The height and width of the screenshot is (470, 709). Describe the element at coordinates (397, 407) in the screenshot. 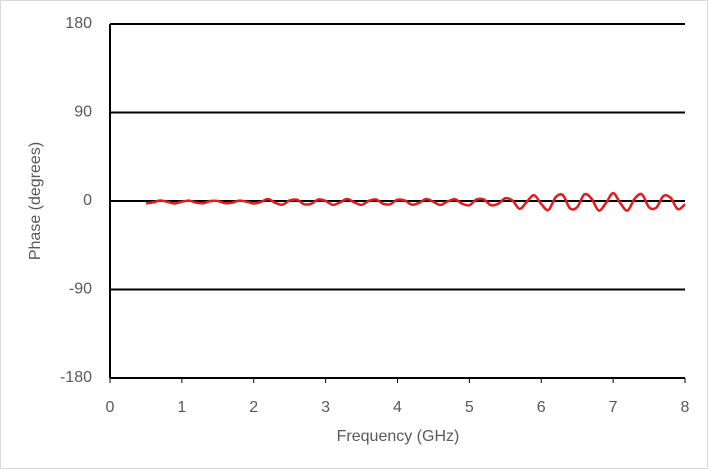

I see `x-tick-label: 4` at that location.